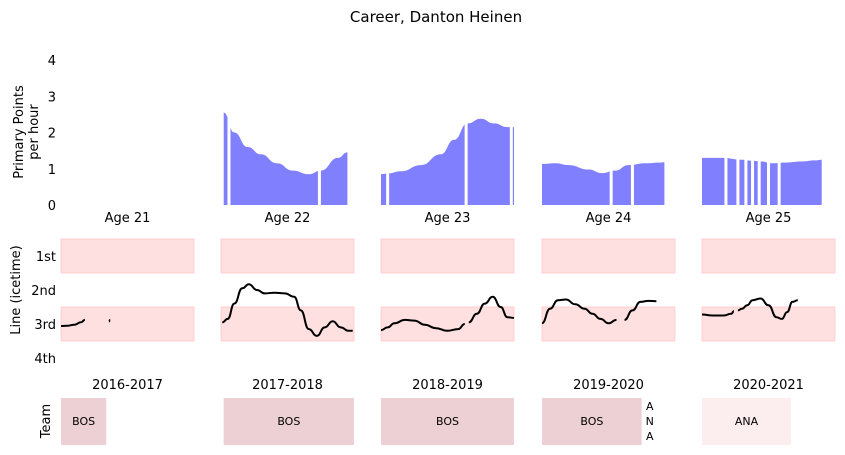 Image resolution: width=845 pixels, height=455 pixels. I want to click on line-series-2017-2018, so click(287, 310).